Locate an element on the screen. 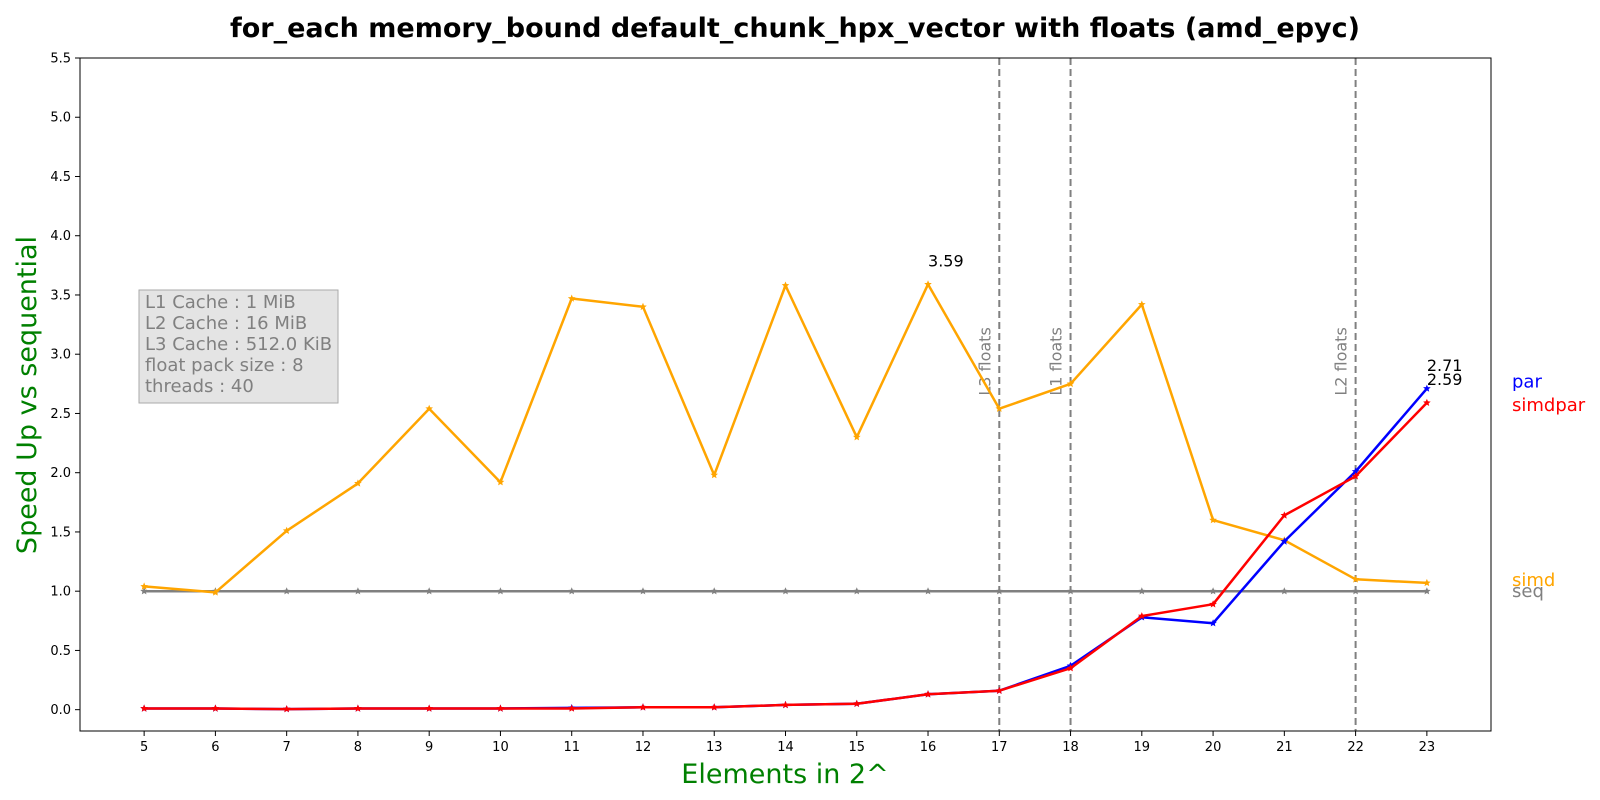  info-box-background is located at coordinates (238, 346).